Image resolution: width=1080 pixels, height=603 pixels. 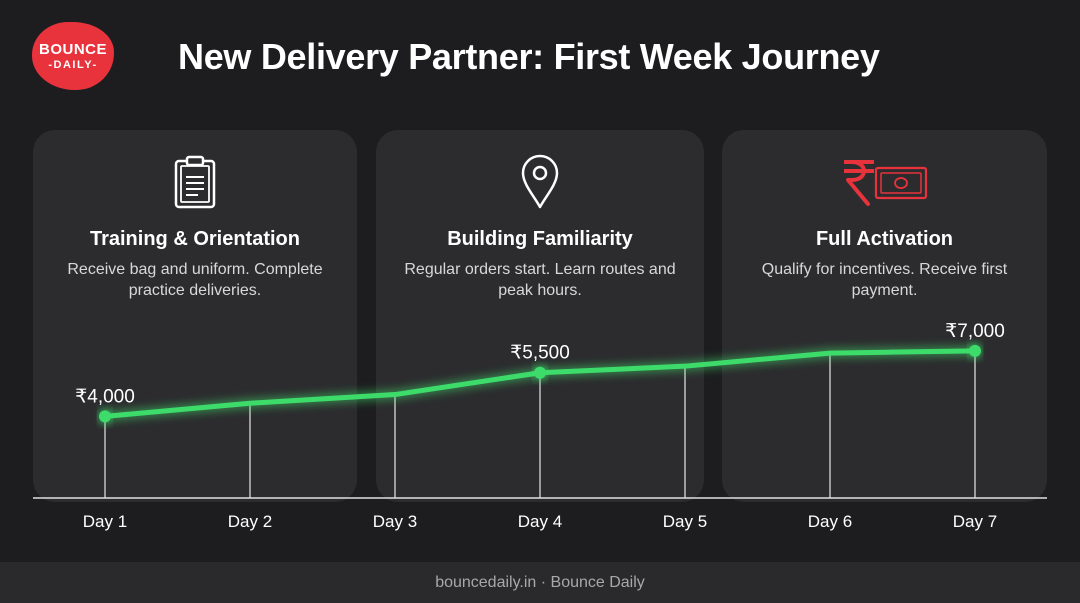 I want to click on data-label: ₹4,000, so click(x=105, y=396).